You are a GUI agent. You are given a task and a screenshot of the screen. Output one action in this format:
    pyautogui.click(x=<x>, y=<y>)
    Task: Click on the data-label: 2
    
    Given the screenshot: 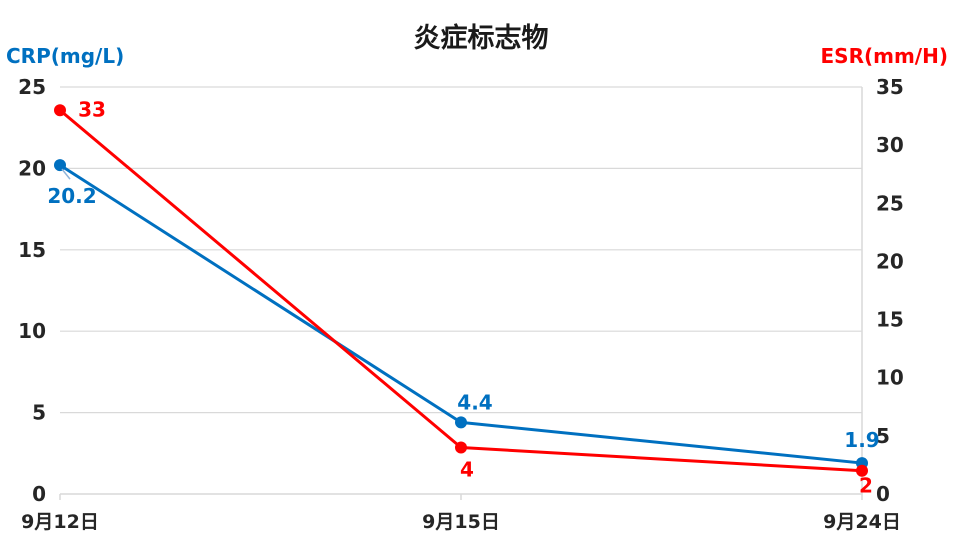 What is the action you would take?
    pyautogui.click(x=866, y=486)
    